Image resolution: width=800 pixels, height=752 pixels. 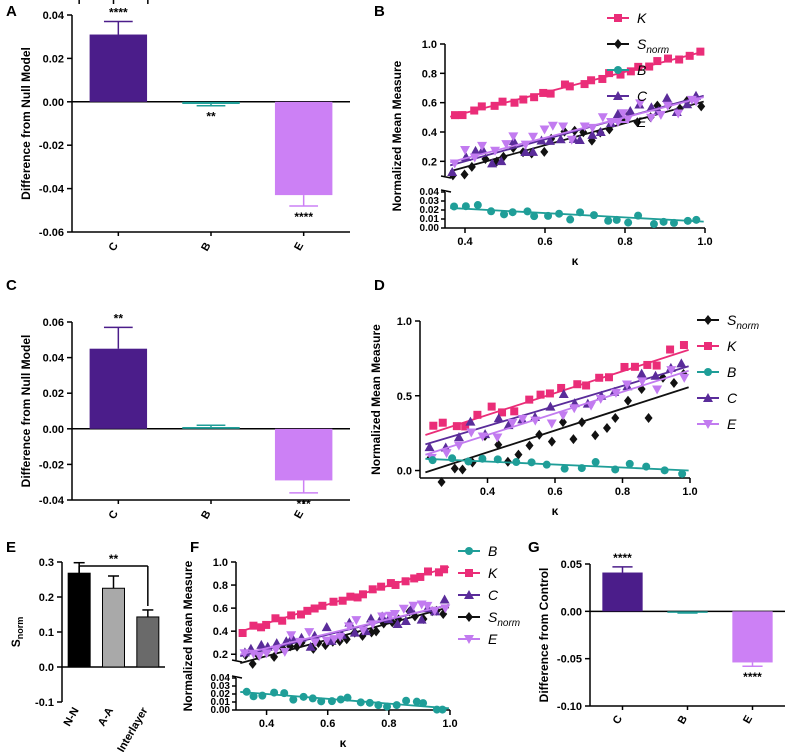 What do you see at coordinates (114, 246) in the screenshot?
I see `x-tick-label: C` at bounding box center [114, 246].